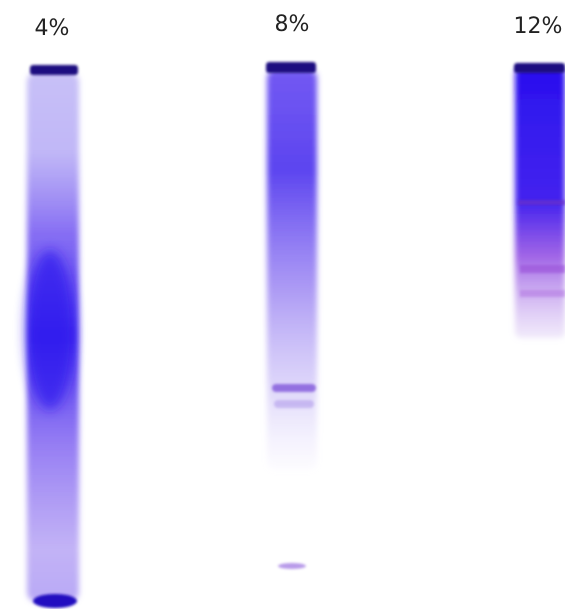 This screenshot has width=565, height=609. What do you see at coordinates (292, 24) in the screenshot?
I see `lane-label: 8%` at bounding box center [292, 24].